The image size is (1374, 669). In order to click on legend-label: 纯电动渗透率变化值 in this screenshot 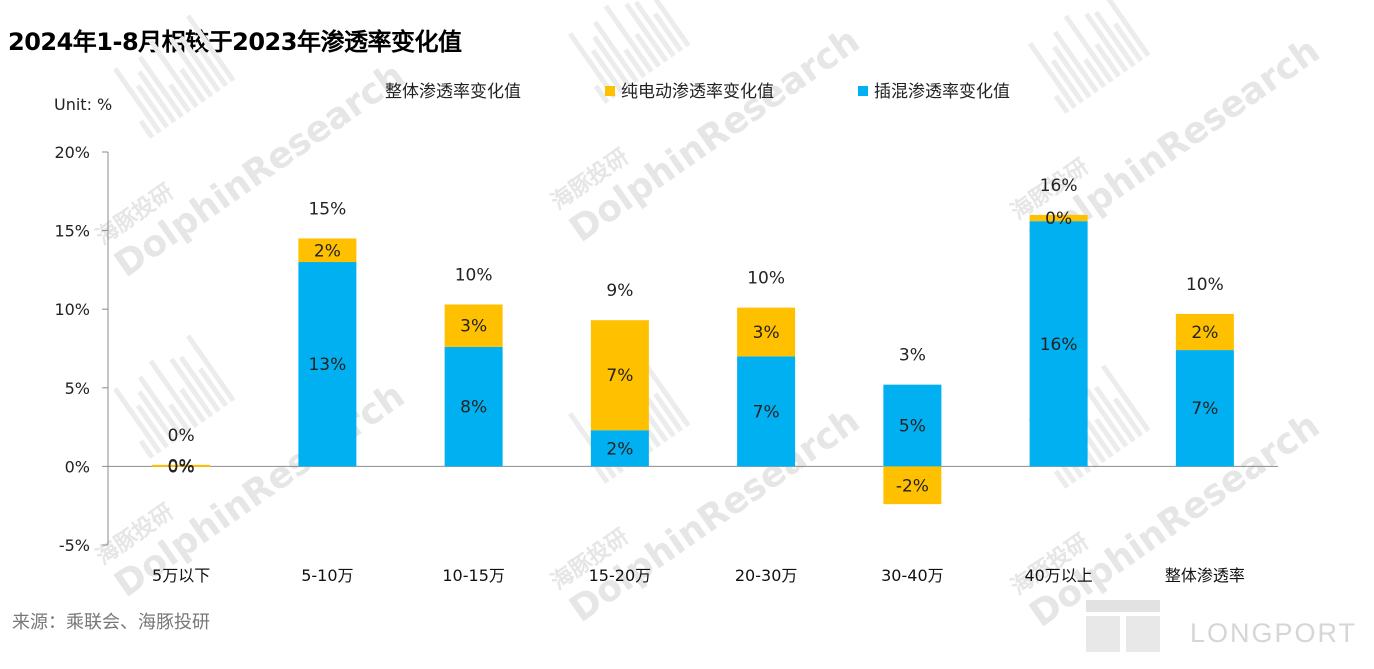, I will do `click(697, 92)`.